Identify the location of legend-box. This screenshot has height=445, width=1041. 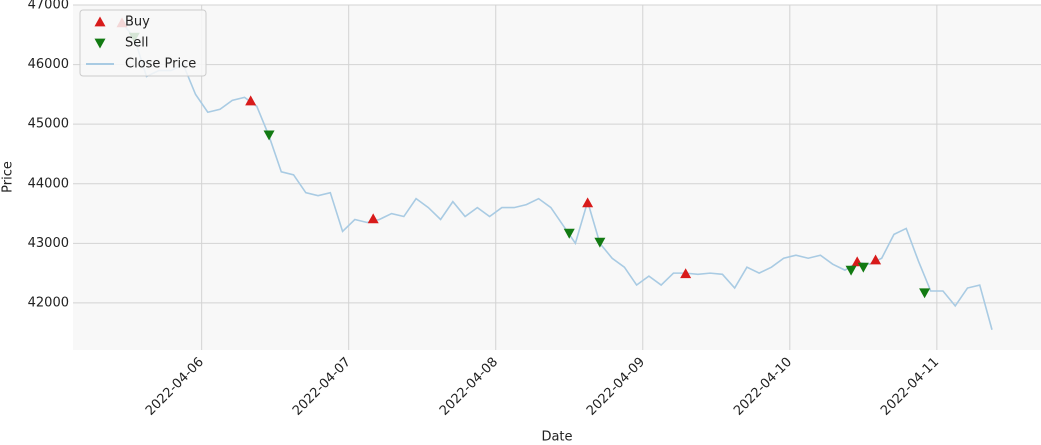
(143, 43).